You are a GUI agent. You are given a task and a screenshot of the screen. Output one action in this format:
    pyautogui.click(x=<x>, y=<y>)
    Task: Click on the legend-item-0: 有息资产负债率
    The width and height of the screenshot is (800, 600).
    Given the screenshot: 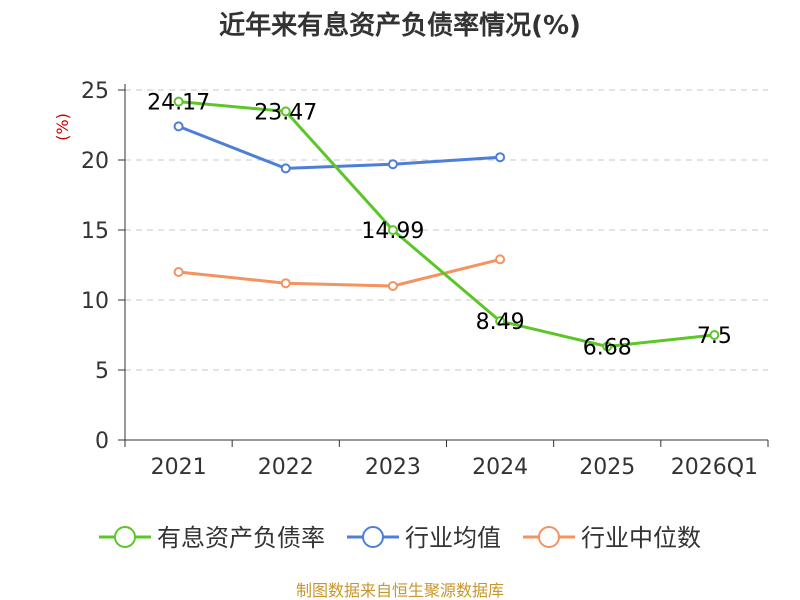 What is the action you would take?
    pyautogui.click(x=212, y=538)
    